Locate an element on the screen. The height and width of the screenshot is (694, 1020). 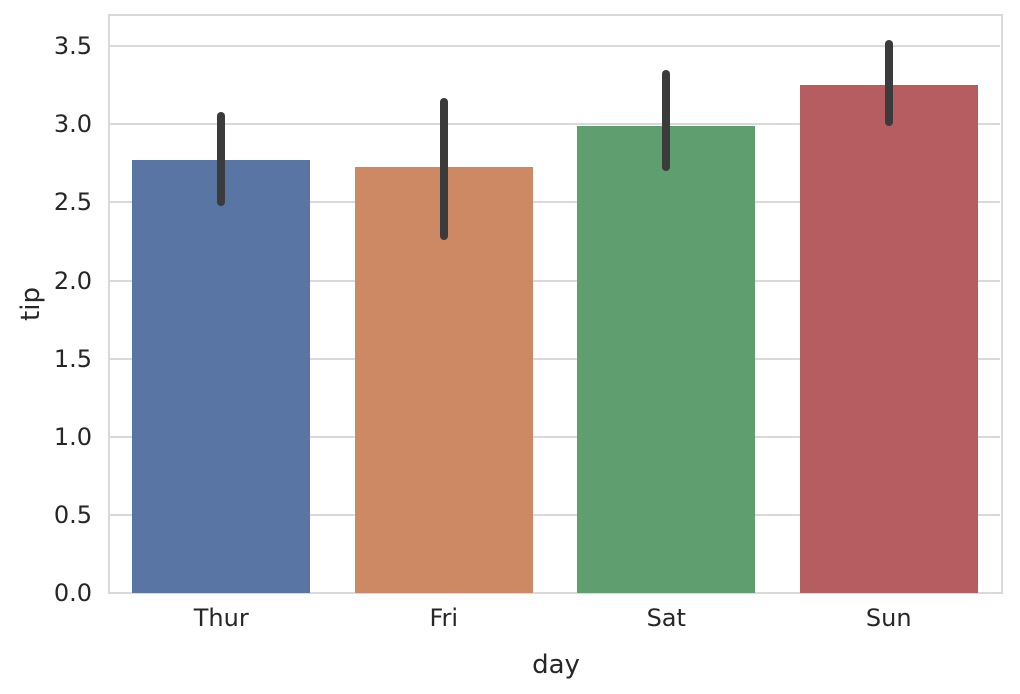
y-tick-label: 2.5 is located at coordinates (72, 202).